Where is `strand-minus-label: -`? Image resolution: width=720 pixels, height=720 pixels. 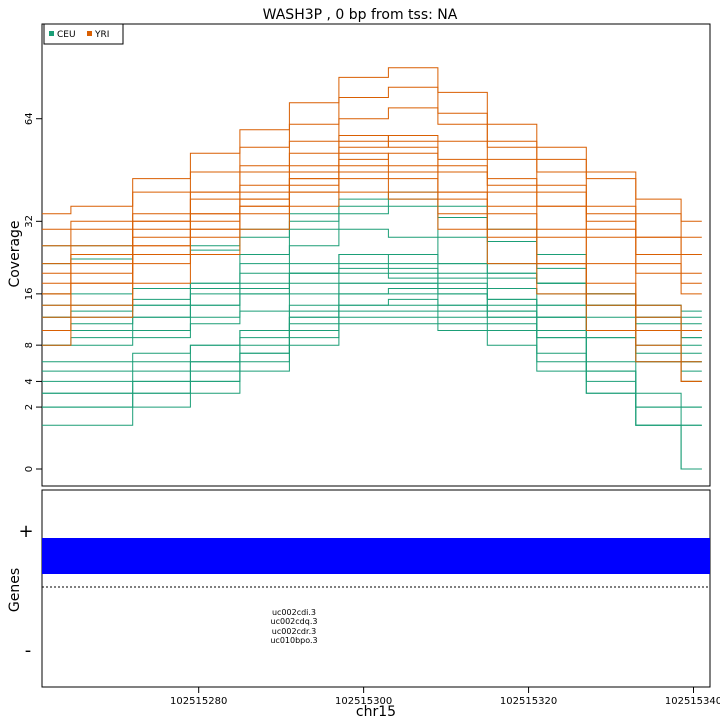
strand-minus-label: - is located at coordinates (28, 650).